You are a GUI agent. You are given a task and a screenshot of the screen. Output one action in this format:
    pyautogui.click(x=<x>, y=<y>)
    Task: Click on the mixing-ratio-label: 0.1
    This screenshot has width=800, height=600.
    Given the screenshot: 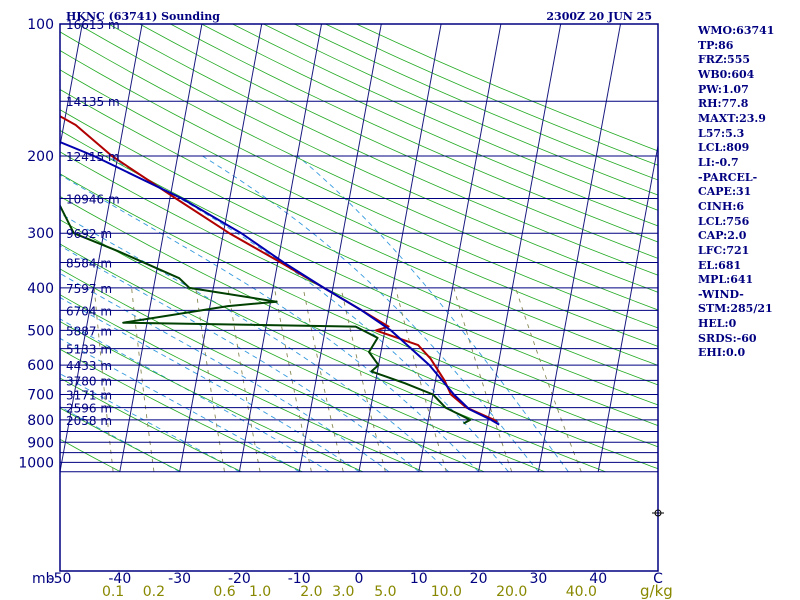 What is the action you would take?
    pyautogui.click(x=113, y=592)
    